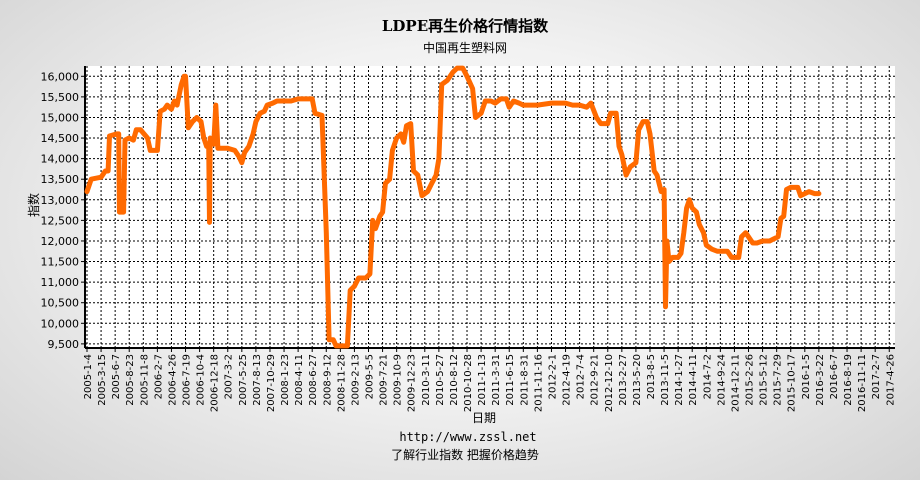 This screenshot has width=920, height=480. I want to click on x-tick-label: 2013-8-5, so click(651, 376).